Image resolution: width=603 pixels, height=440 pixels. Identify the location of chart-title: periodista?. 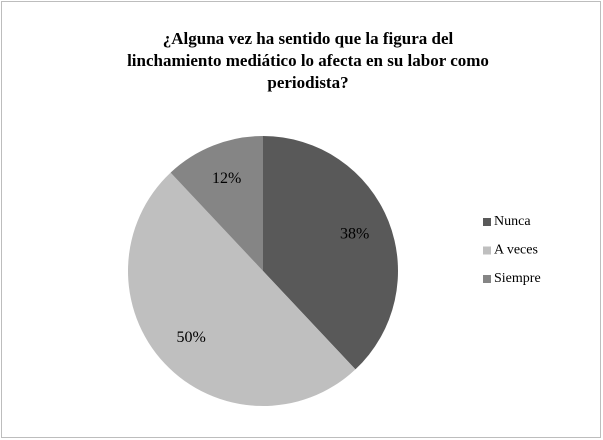
(307, 82).